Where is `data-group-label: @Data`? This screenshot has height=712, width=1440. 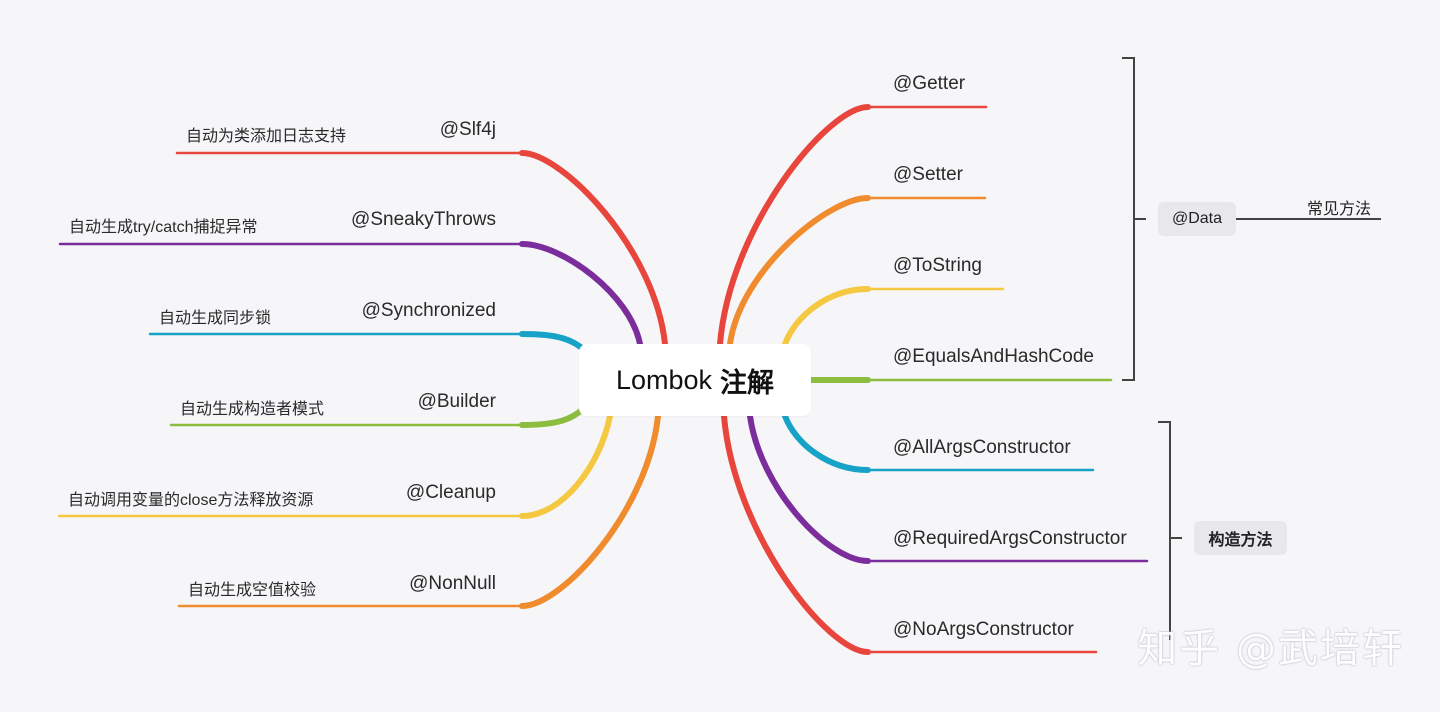
data-group-label: @Data is located at coordinates (1197, 219).